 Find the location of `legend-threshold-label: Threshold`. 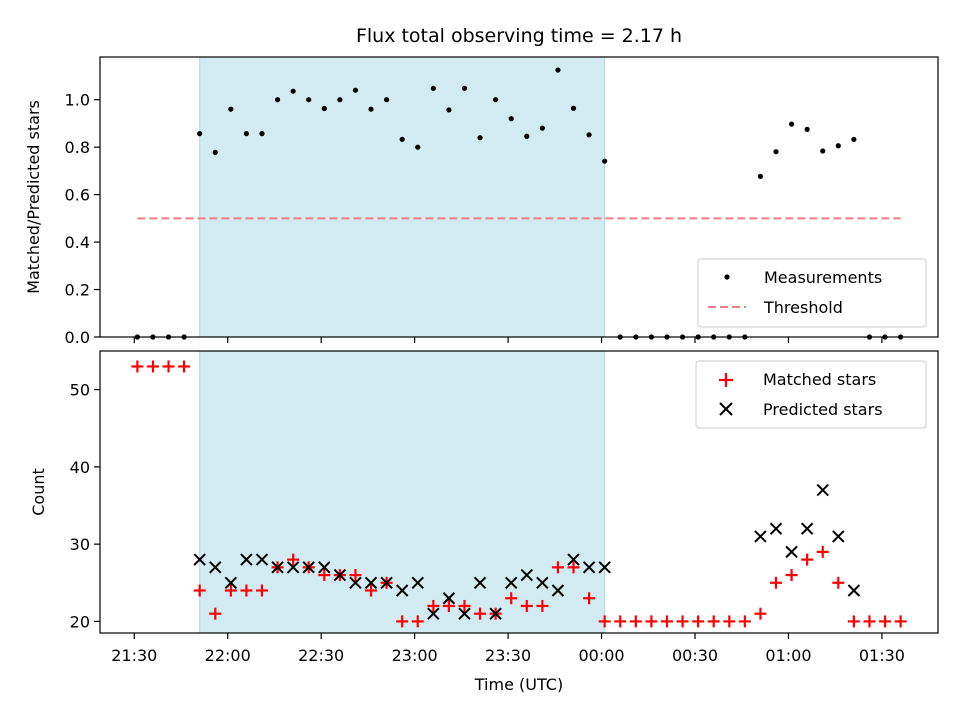

legend-threshold-label: Threshold is located at coordinates (803, 307).